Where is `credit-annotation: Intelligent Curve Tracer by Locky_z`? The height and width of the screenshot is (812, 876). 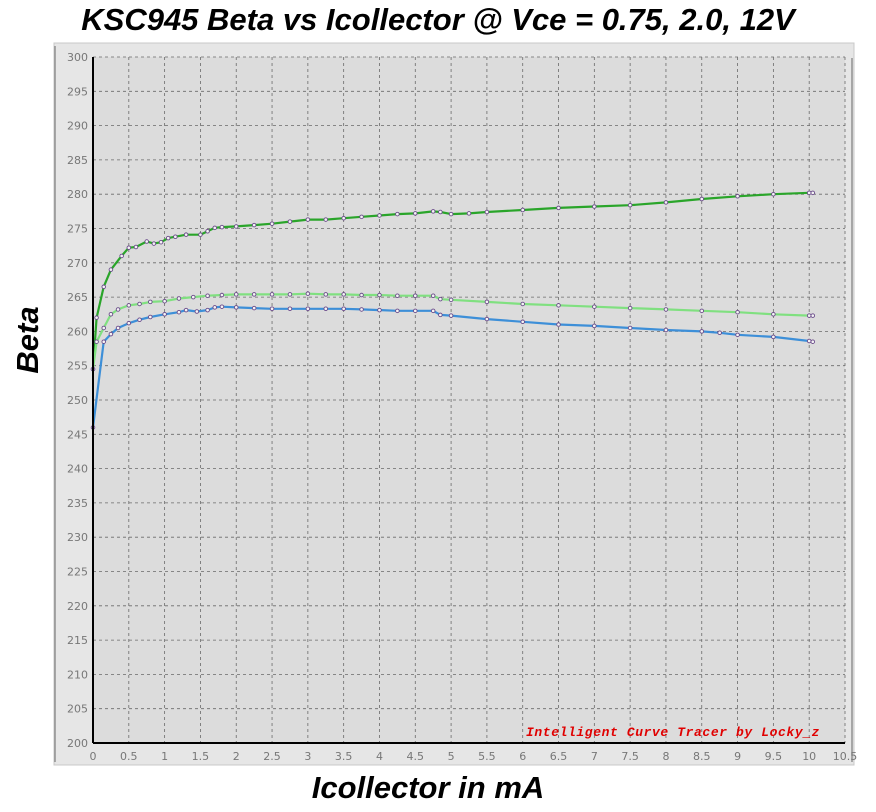 credit-annotation: Intelligent Curve Tracer by Locky_z is located at coordinates (673, 732).